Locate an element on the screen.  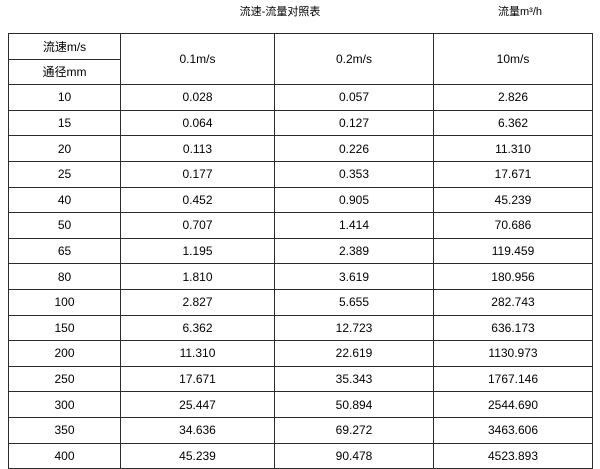
cell-v02: 1.414 is located at coordinates (354, 225).